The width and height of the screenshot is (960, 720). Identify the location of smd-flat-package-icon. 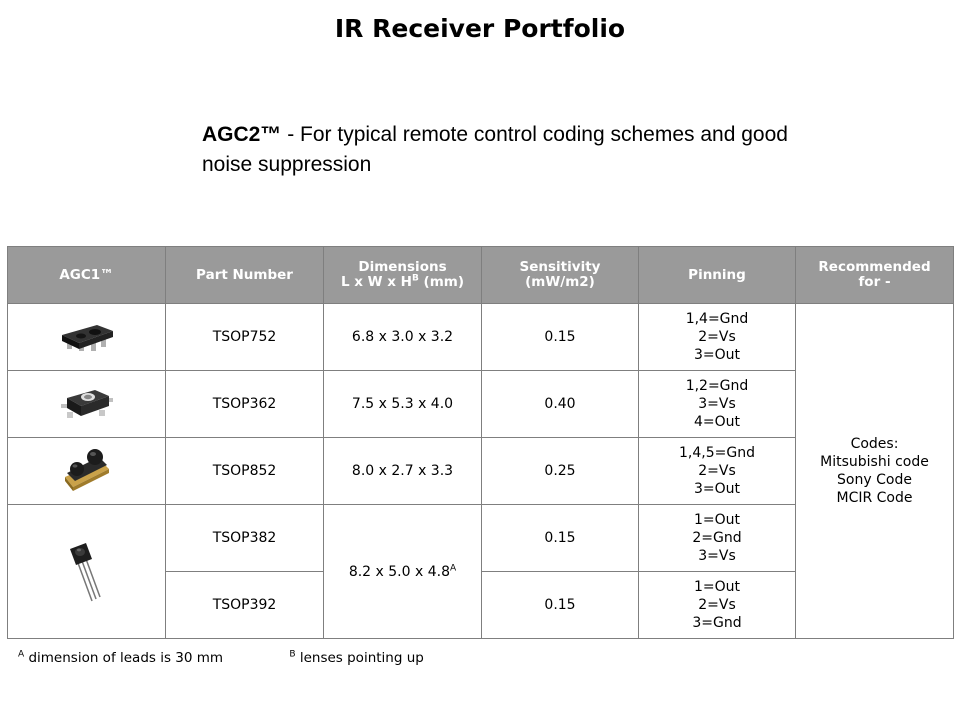
(87, 338).